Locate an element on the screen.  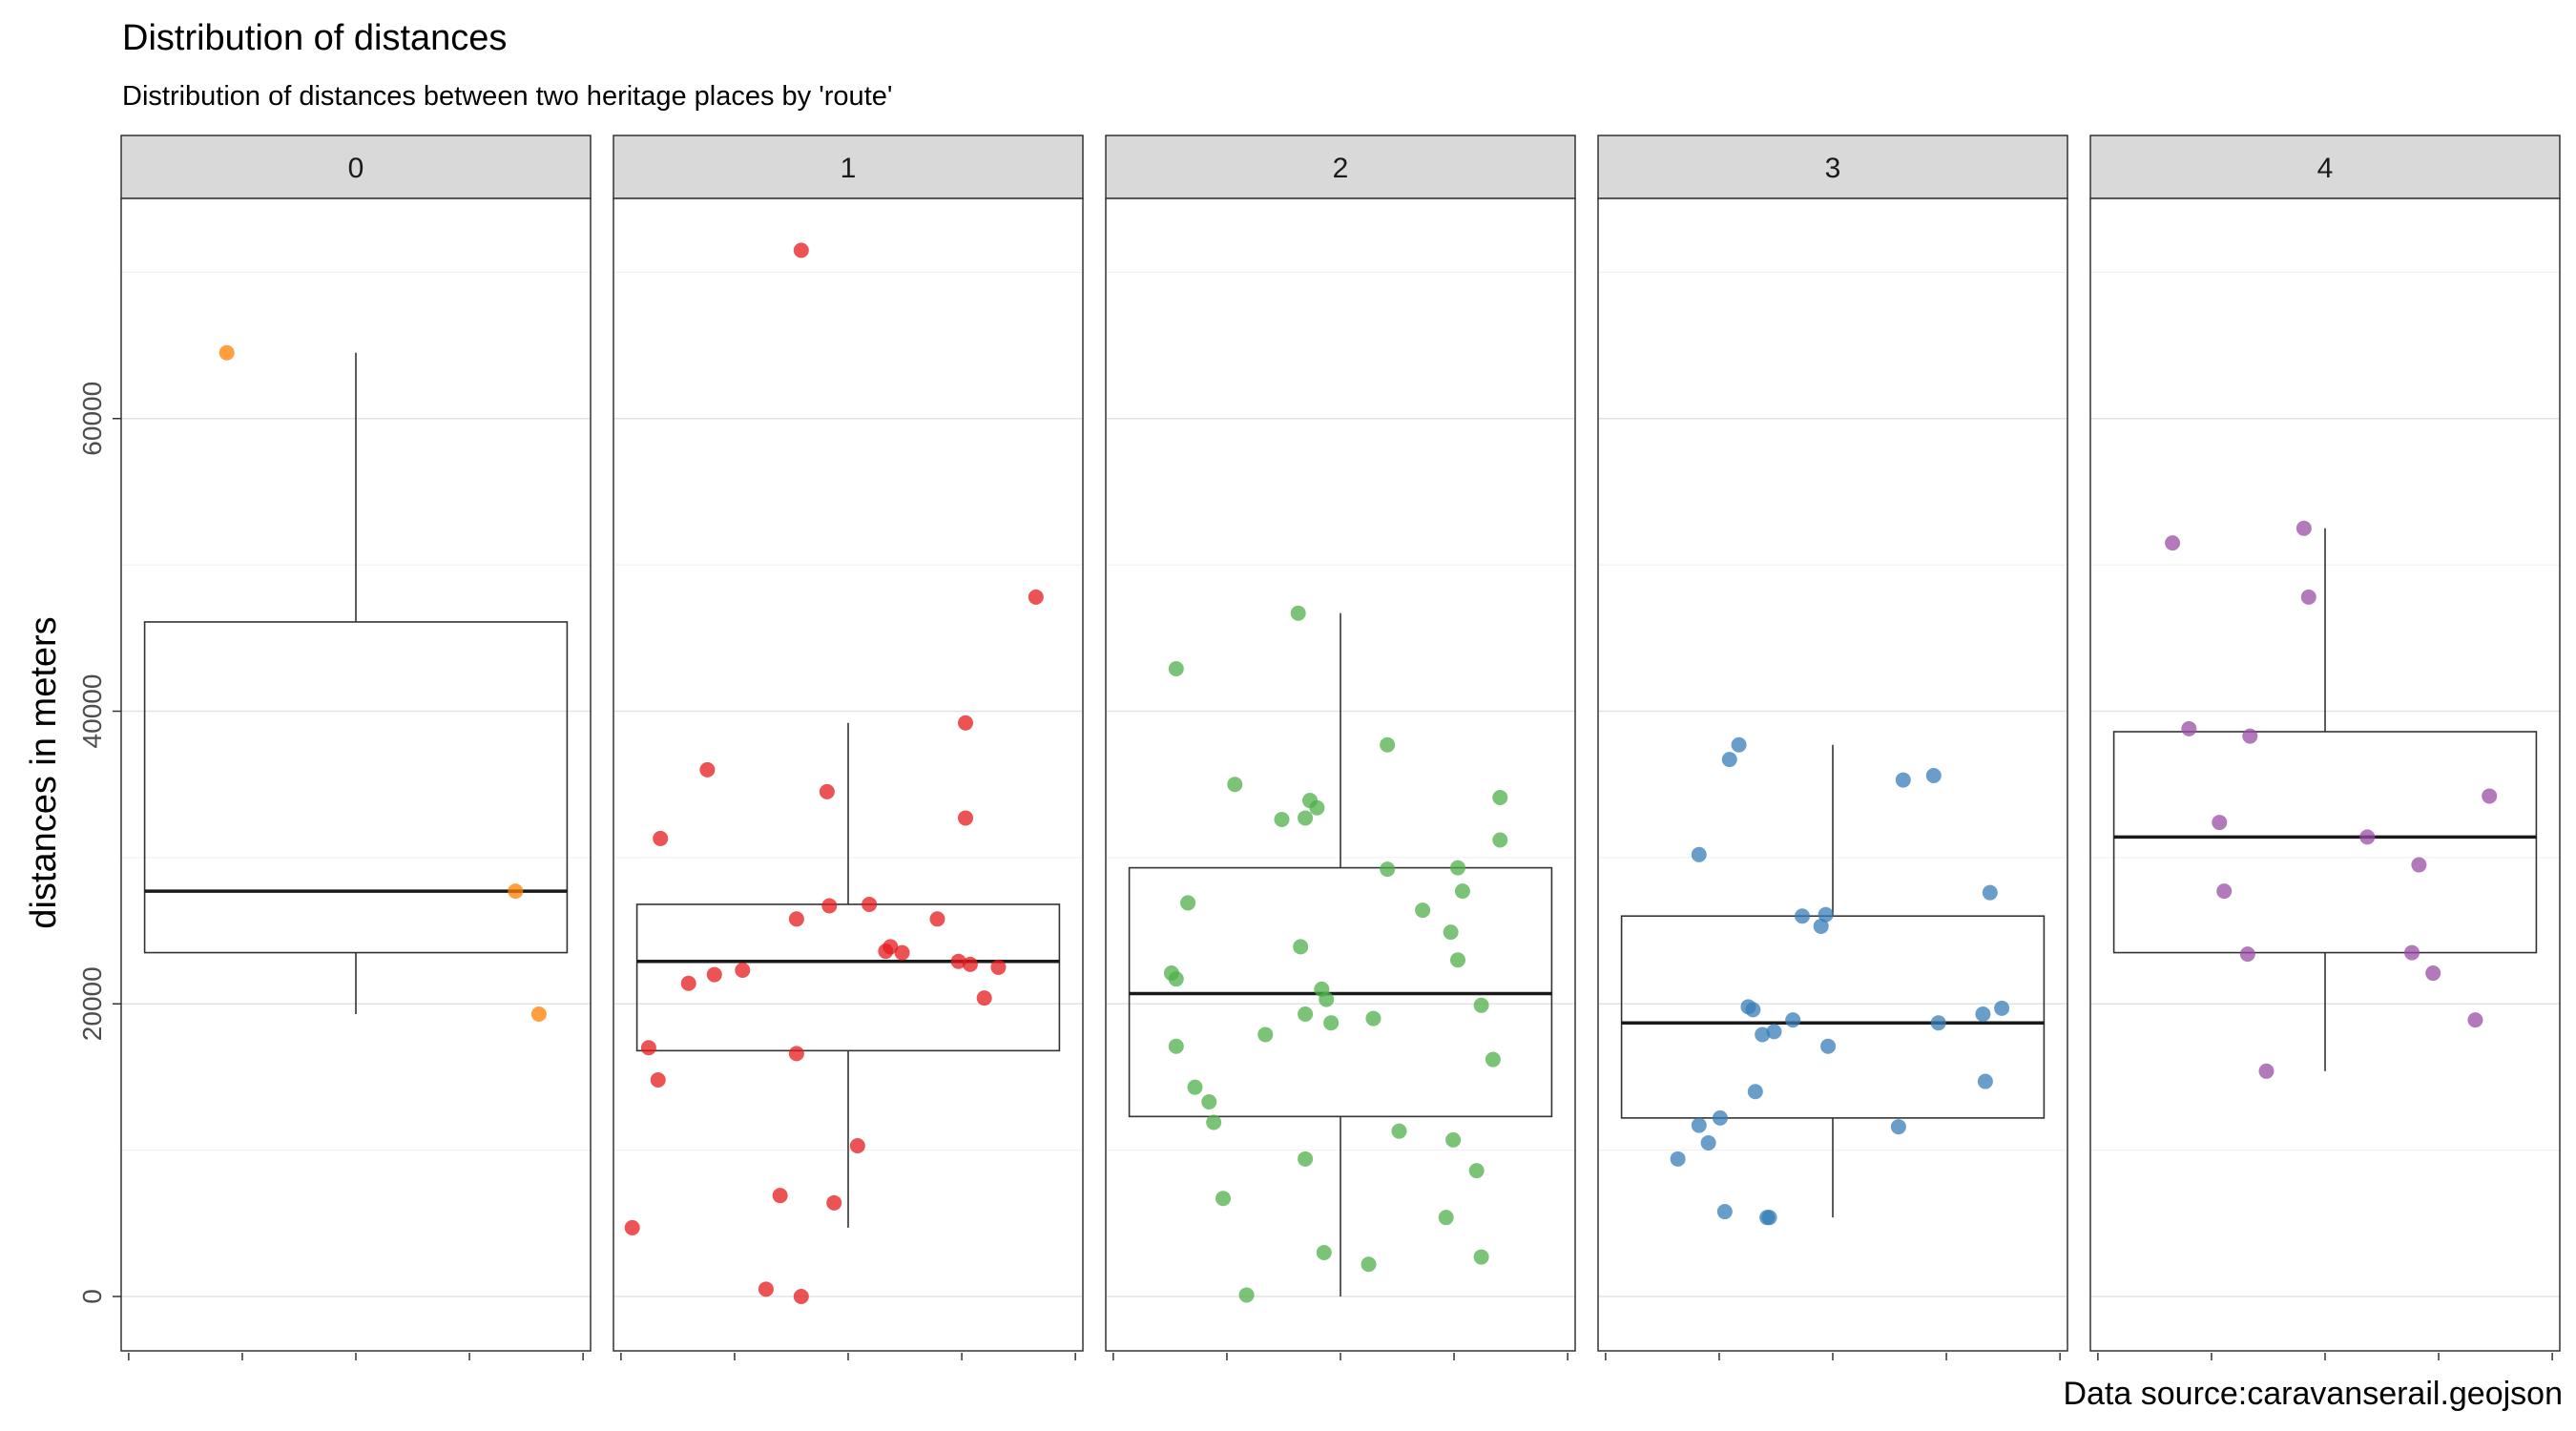
facet-strip-label: 0 is located at coordinates (356, 168).